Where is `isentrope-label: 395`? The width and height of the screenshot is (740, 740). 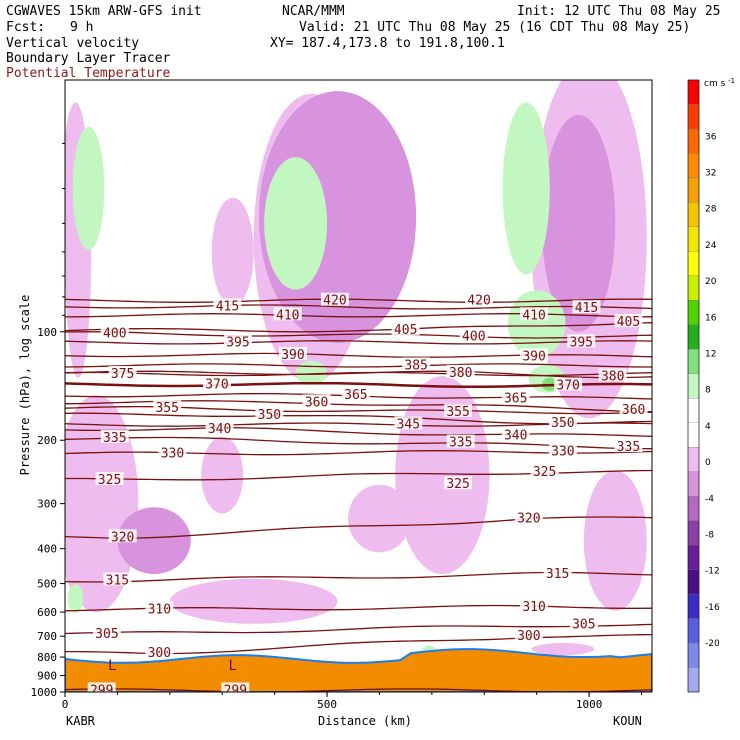 isentrope-label: 395 is located at coordinates (237, 342).